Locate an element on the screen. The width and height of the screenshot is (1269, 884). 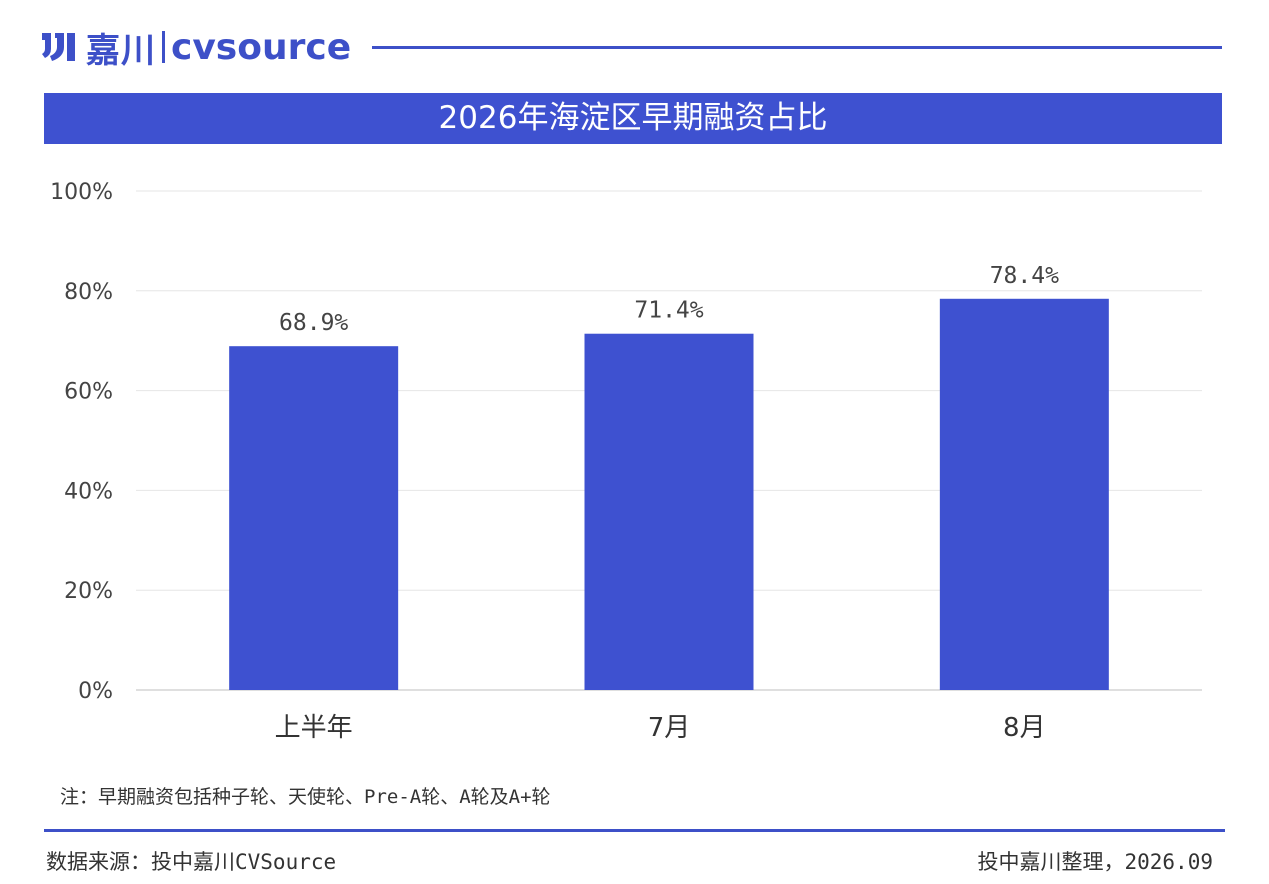
bar-value-label: 71.4% is located at coordinates (668, 311).